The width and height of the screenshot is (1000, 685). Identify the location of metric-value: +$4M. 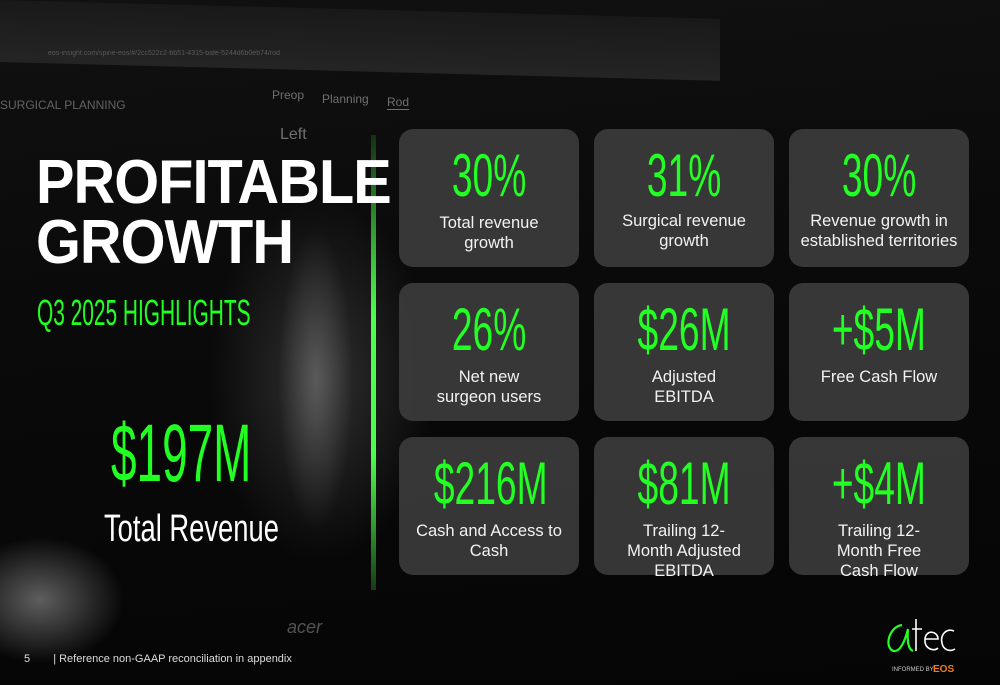
(879, 483).